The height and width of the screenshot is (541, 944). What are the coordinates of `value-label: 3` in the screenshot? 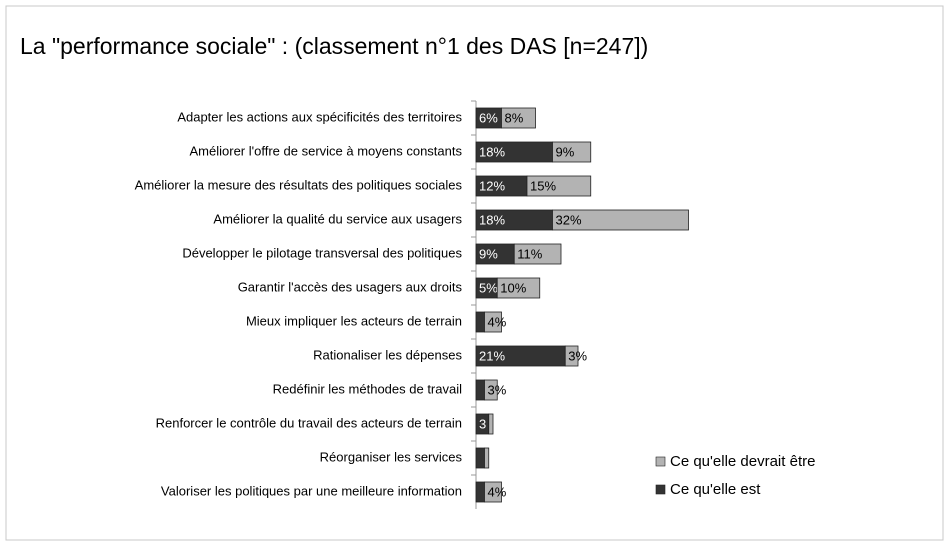 It's located at (482, 423).